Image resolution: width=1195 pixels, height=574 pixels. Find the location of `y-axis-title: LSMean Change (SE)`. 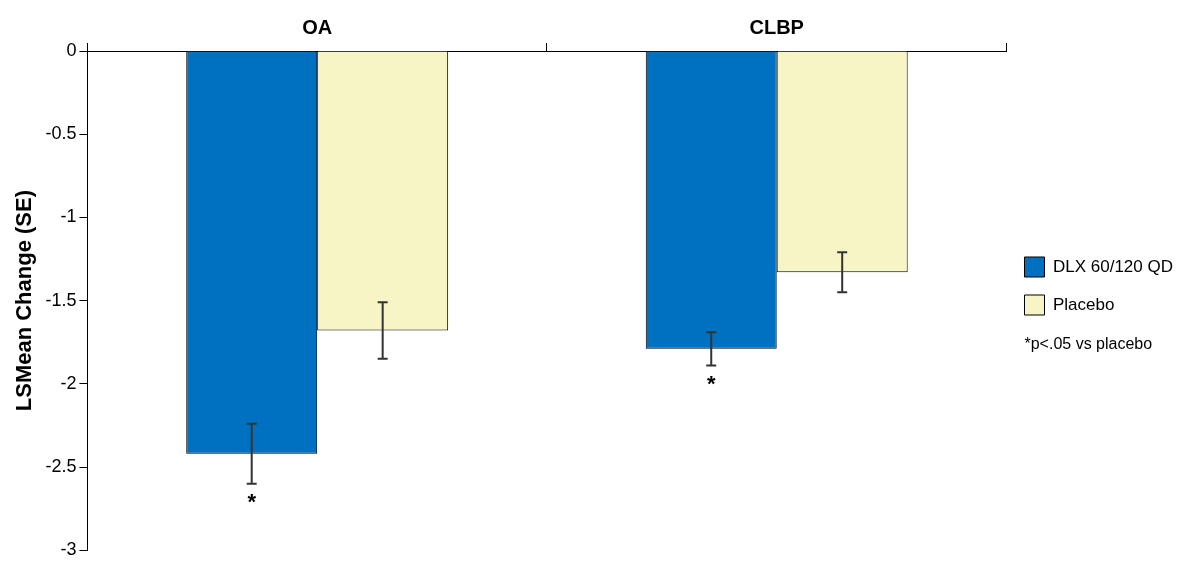

y-axis-title: LSMean Change (SE) is located at coordinates (24, 300).